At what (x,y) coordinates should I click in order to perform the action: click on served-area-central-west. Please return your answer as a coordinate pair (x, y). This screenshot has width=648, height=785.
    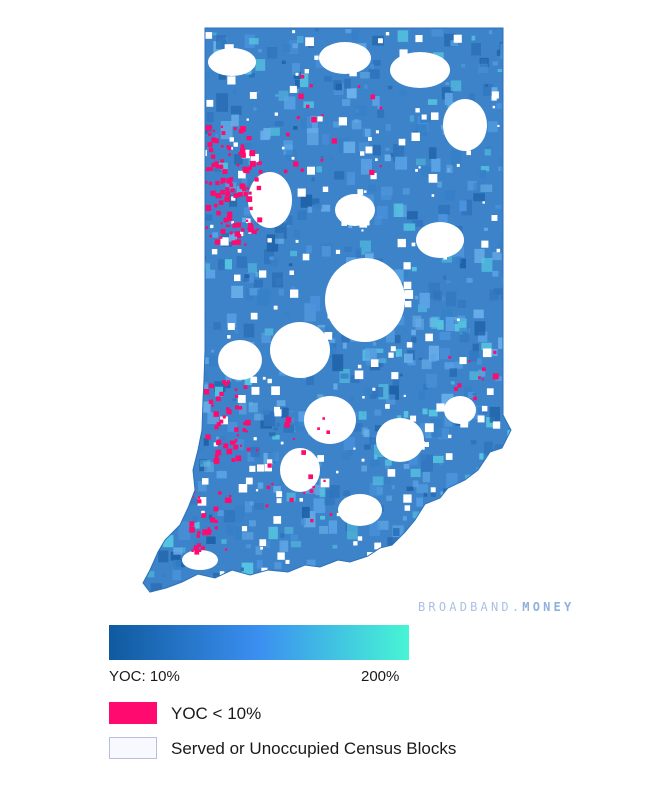
    Looking at the image, I should click on (300, 350).